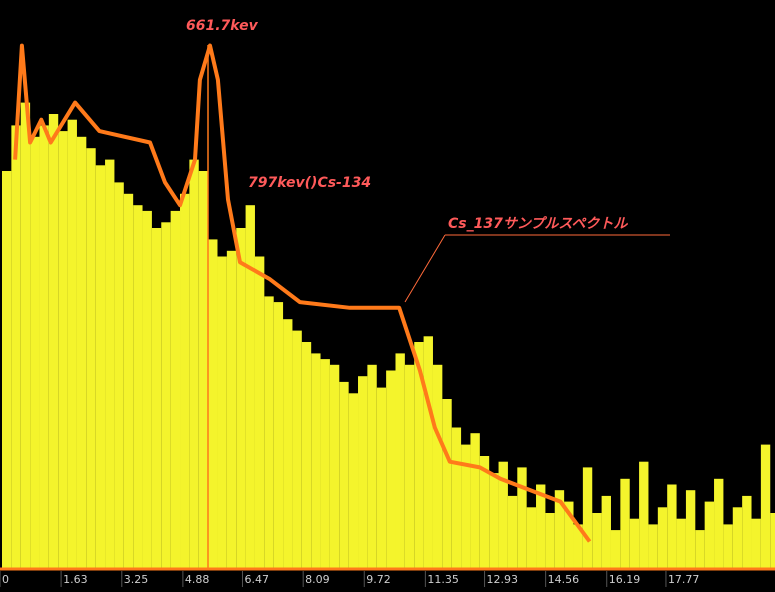  Describe the element at coordinates (197, 579) in the screenshot. I see `x-tick-label: 4.88` at that location.